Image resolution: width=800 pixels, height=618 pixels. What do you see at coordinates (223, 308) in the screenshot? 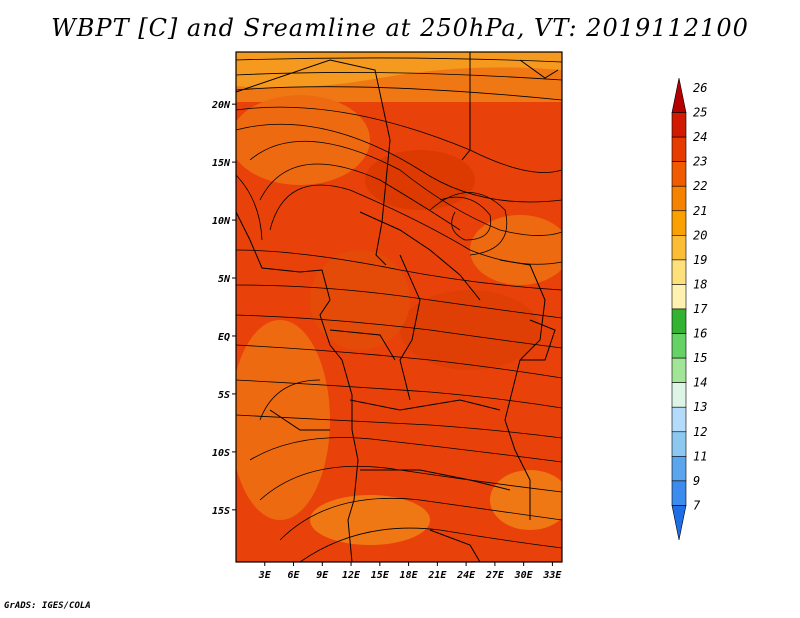
I see `latitude-axis: 20N 15N 10N 5N EQ 5S 10S 15S` at bounding box center [223, 308].